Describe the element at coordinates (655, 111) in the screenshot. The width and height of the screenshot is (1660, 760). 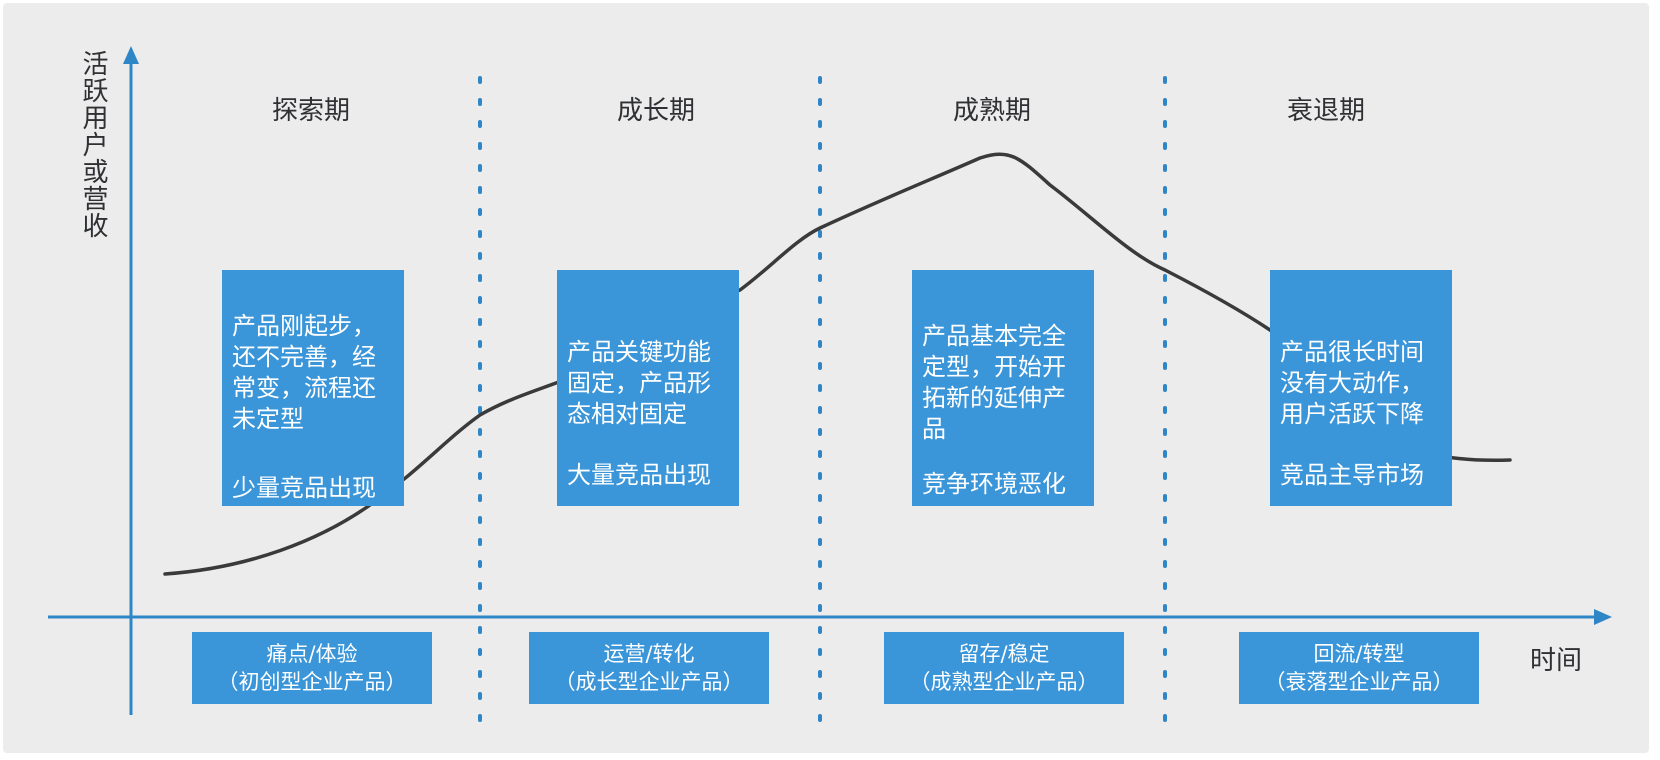
I see `phase-title-growth: 成长期` at that location.